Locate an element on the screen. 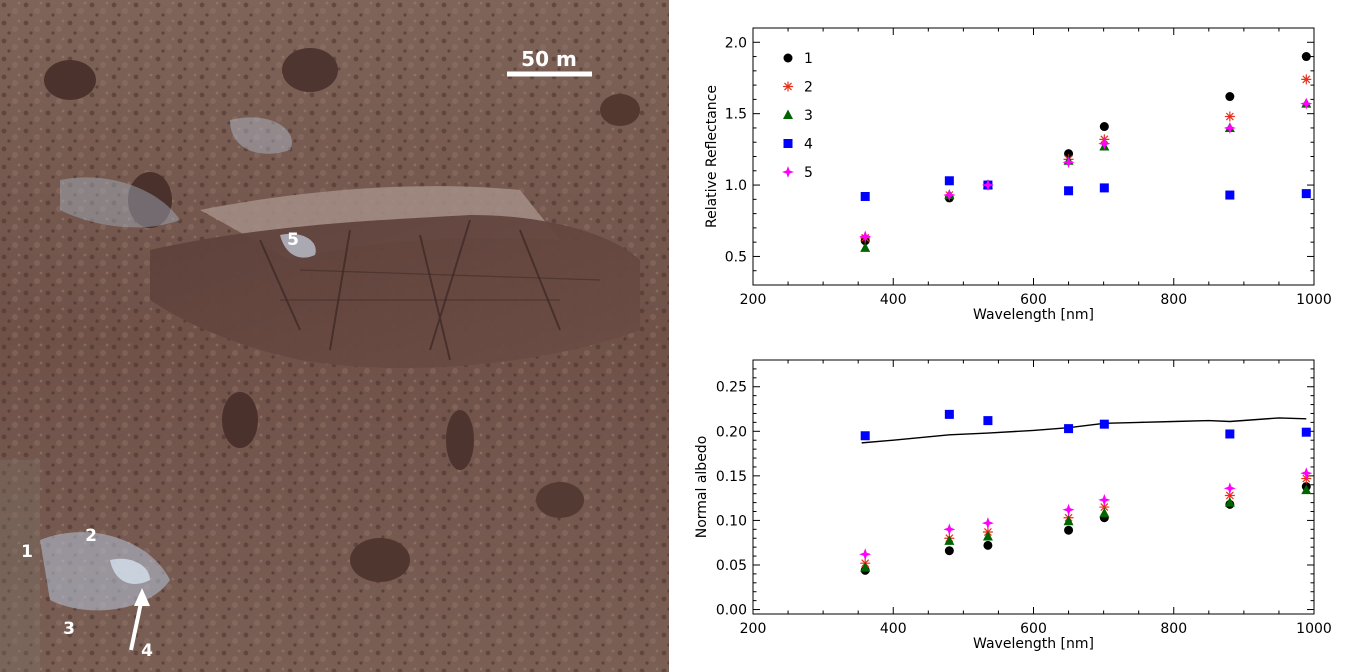 This screenshot has height=672, width=1347. legend-label-1: 1 is located at coordinates (808, 59).